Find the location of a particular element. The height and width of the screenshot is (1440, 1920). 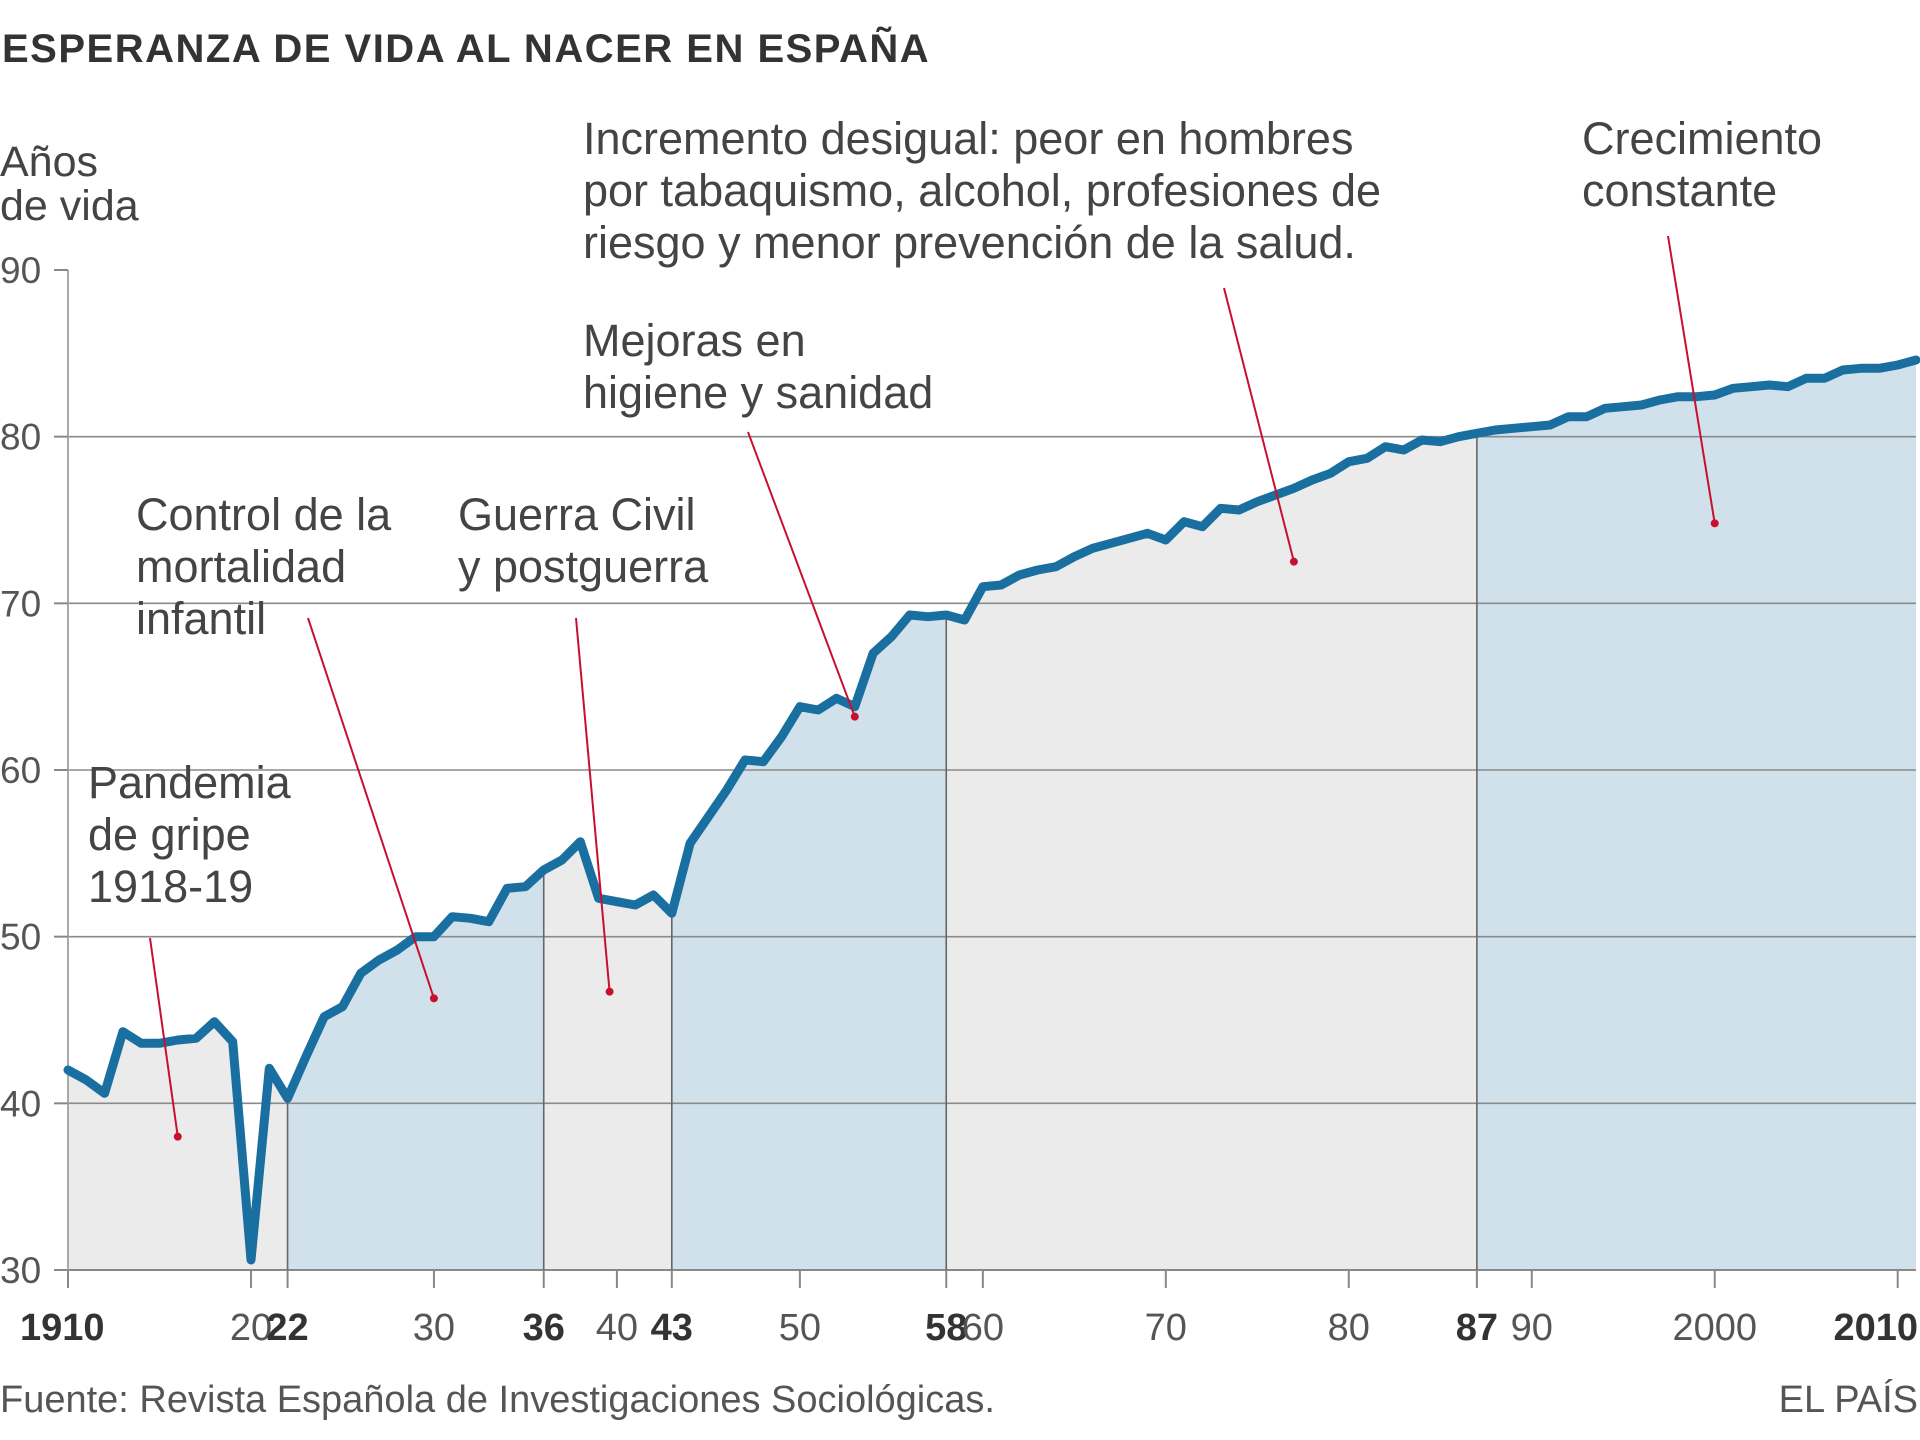

annotation-3-line-0: Mejoras en is located at coordinates (694, 340).